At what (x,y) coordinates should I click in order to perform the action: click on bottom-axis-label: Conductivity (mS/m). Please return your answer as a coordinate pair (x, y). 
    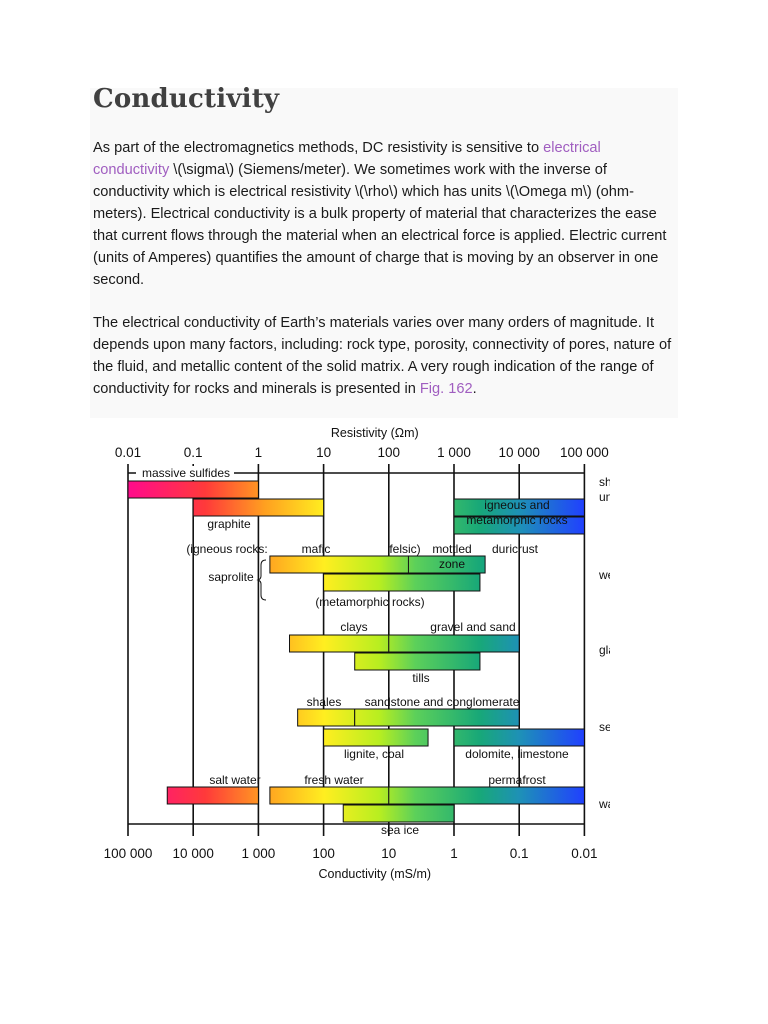
    Looking at the image, I should click on (375, 874).